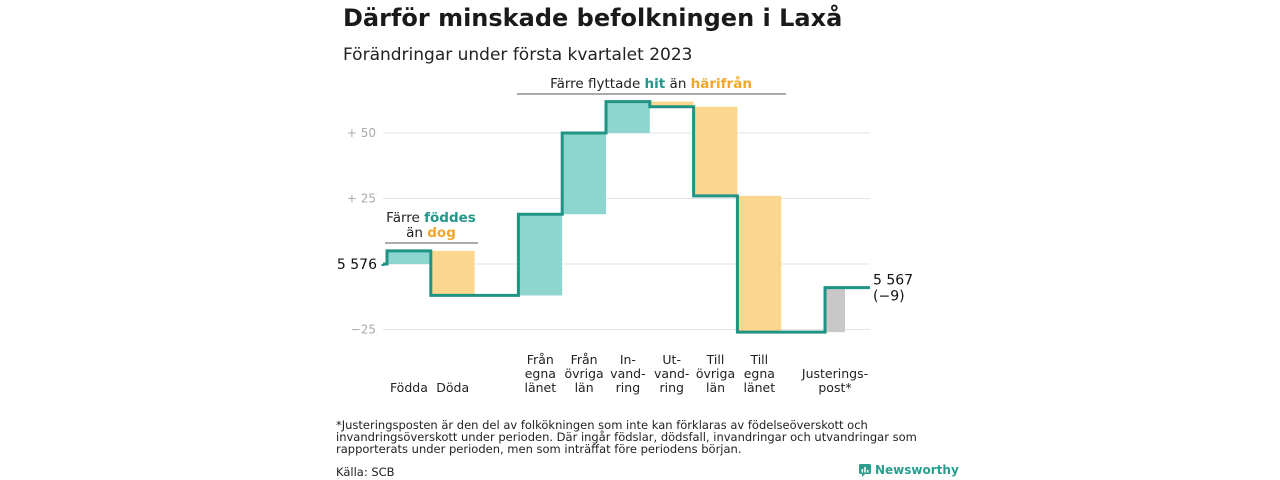 This screenshot has width=1280, height=480. Describe the element at coordinates (365, 472) in the screenshot. I see `source-credit: Källa: SCB` at that location.